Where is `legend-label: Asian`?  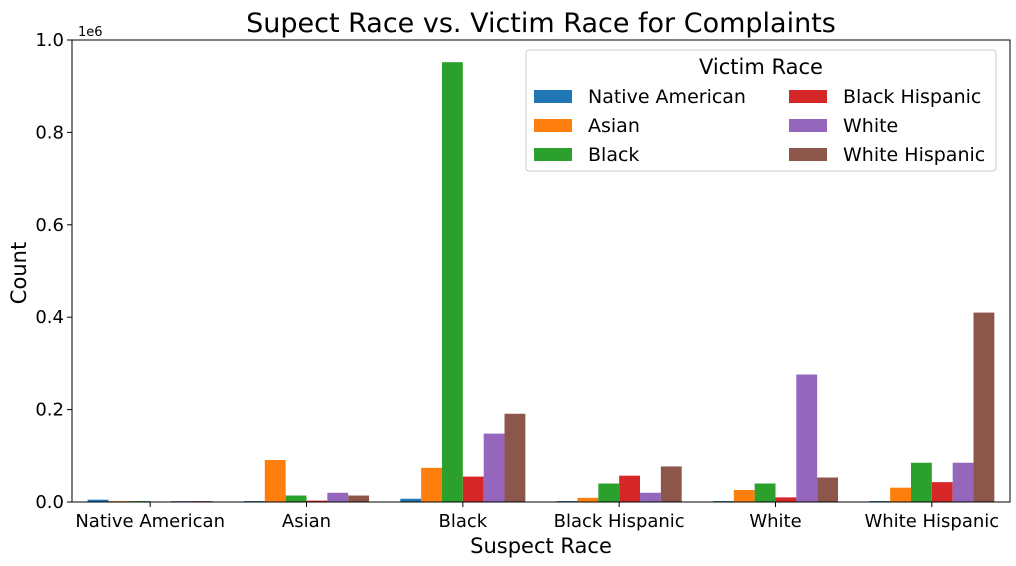
legend-label: Asian is located at coordinates (614, 126).